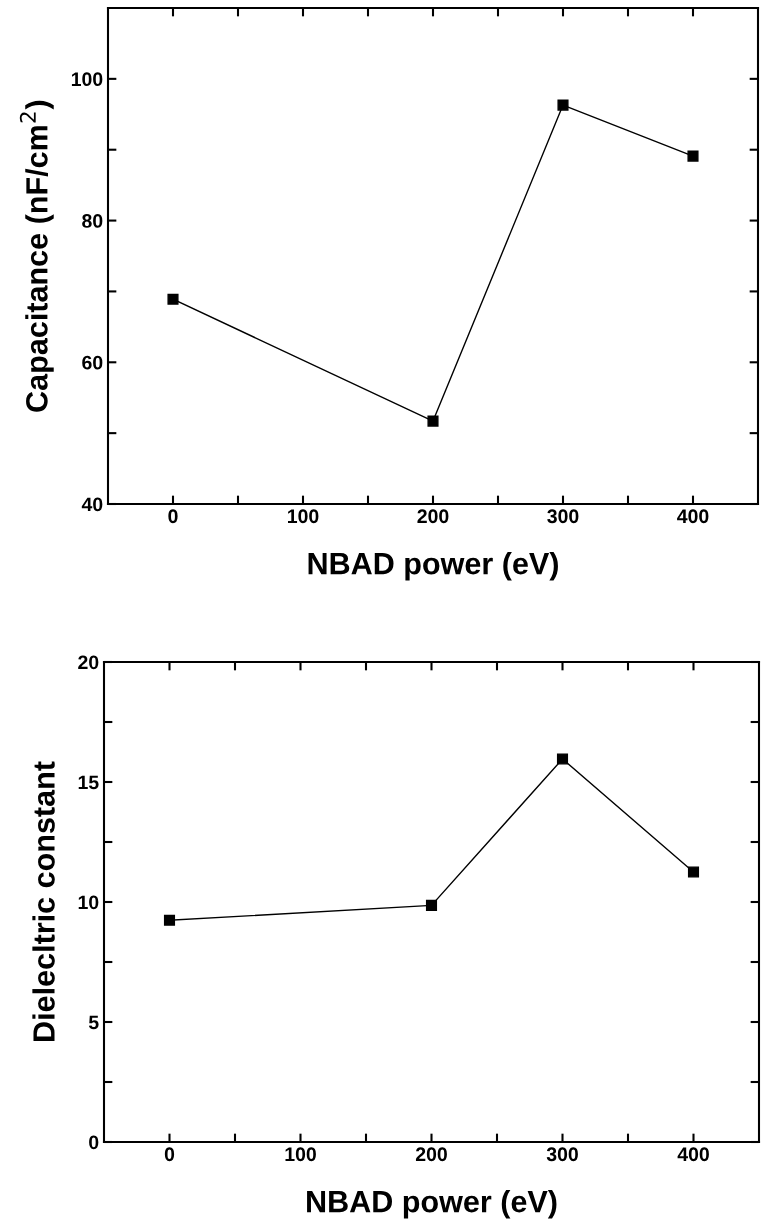  I want to click on y-tick-label: 5, so click(93, 1022).